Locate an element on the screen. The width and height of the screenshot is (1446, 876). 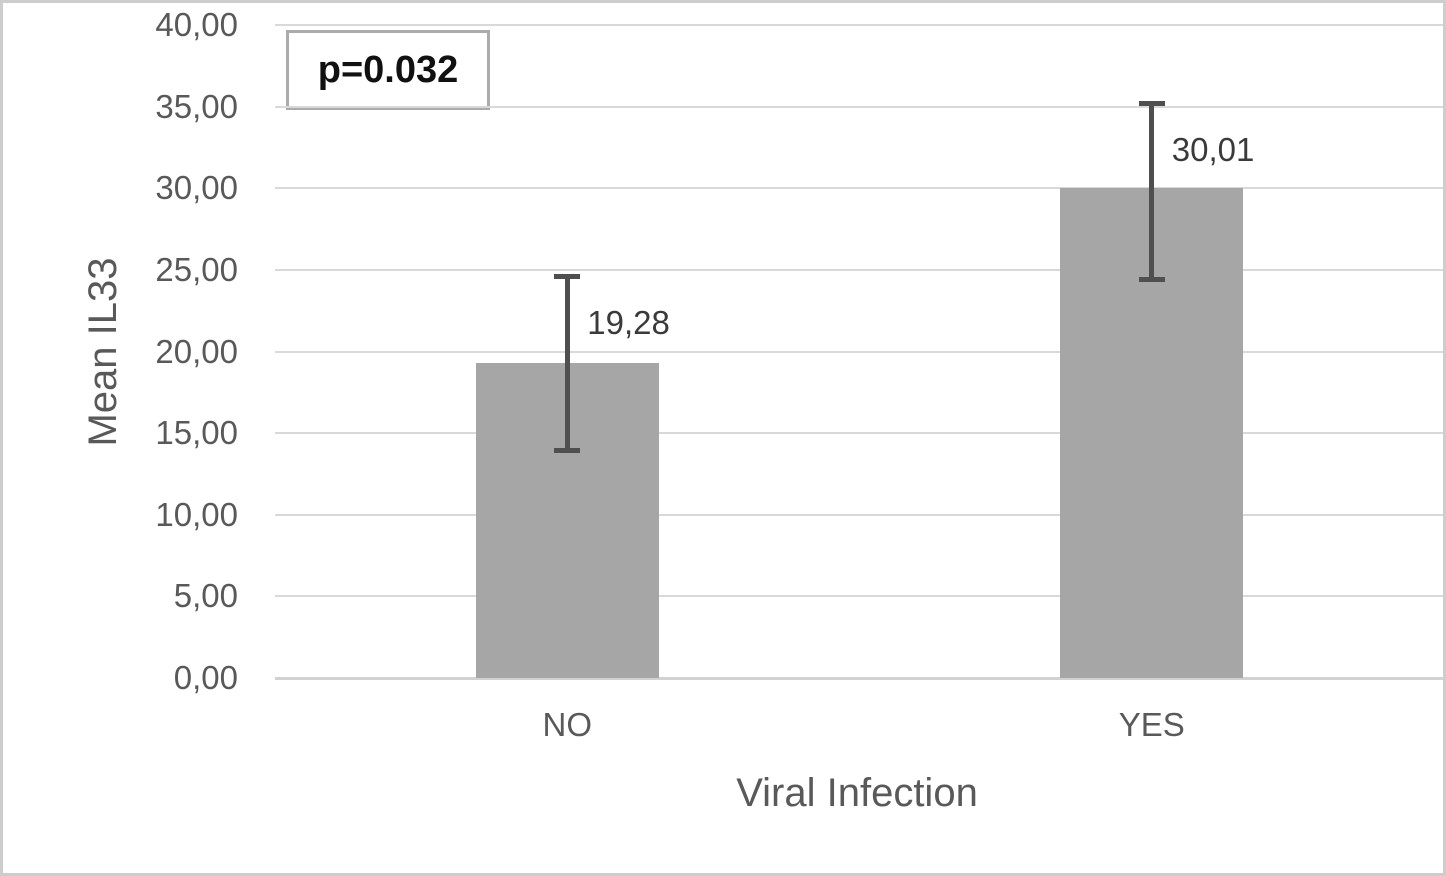
y-axis-tick-label: 5,00 is located at coordinates (205, 596).